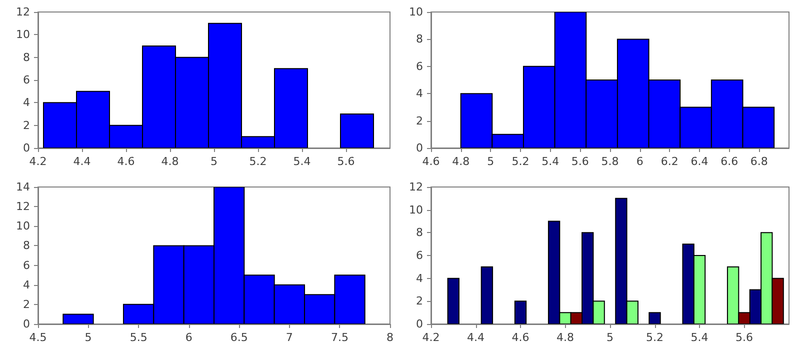 The height and width of the screenshot is (349, 799). I want to click on x-tick-label: 6.8, so click(759, 161).